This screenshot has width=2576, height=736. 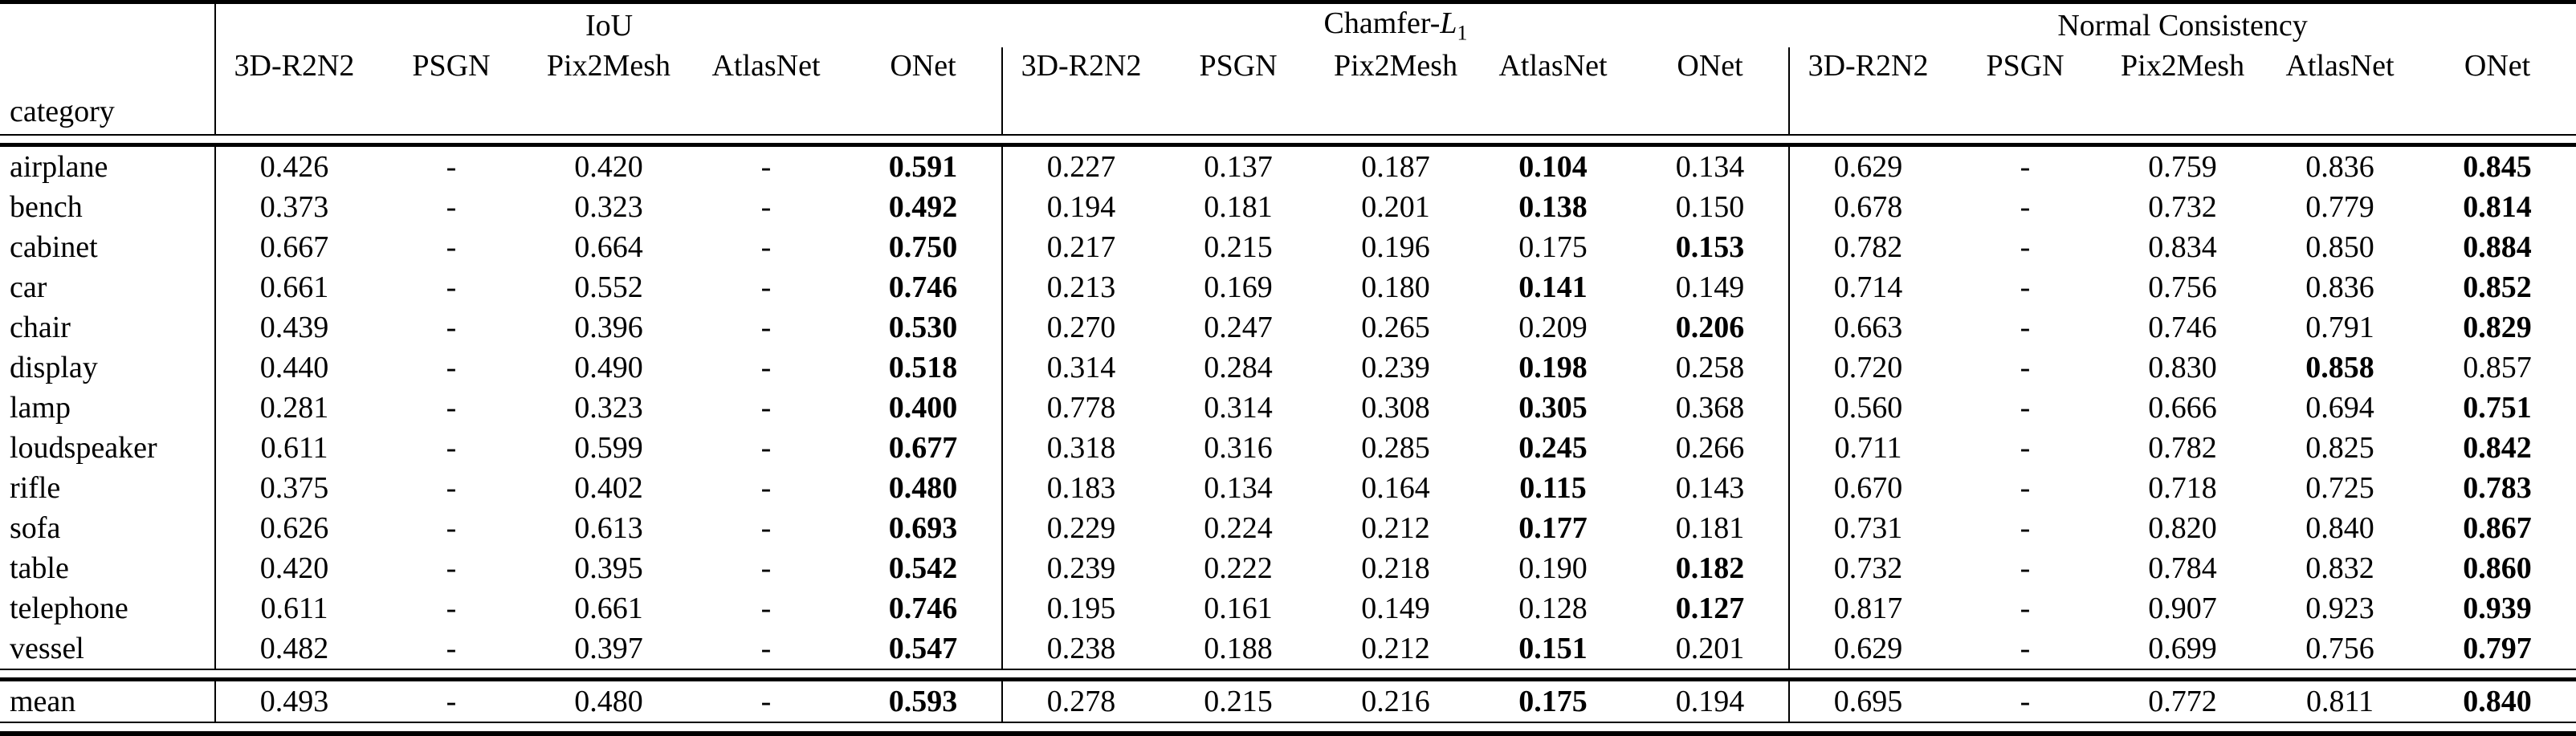 What do you see at coordinates (2182, 608) in the screenshot?
I see `value-cell: 0.907` at bounding box center [2182, 608].